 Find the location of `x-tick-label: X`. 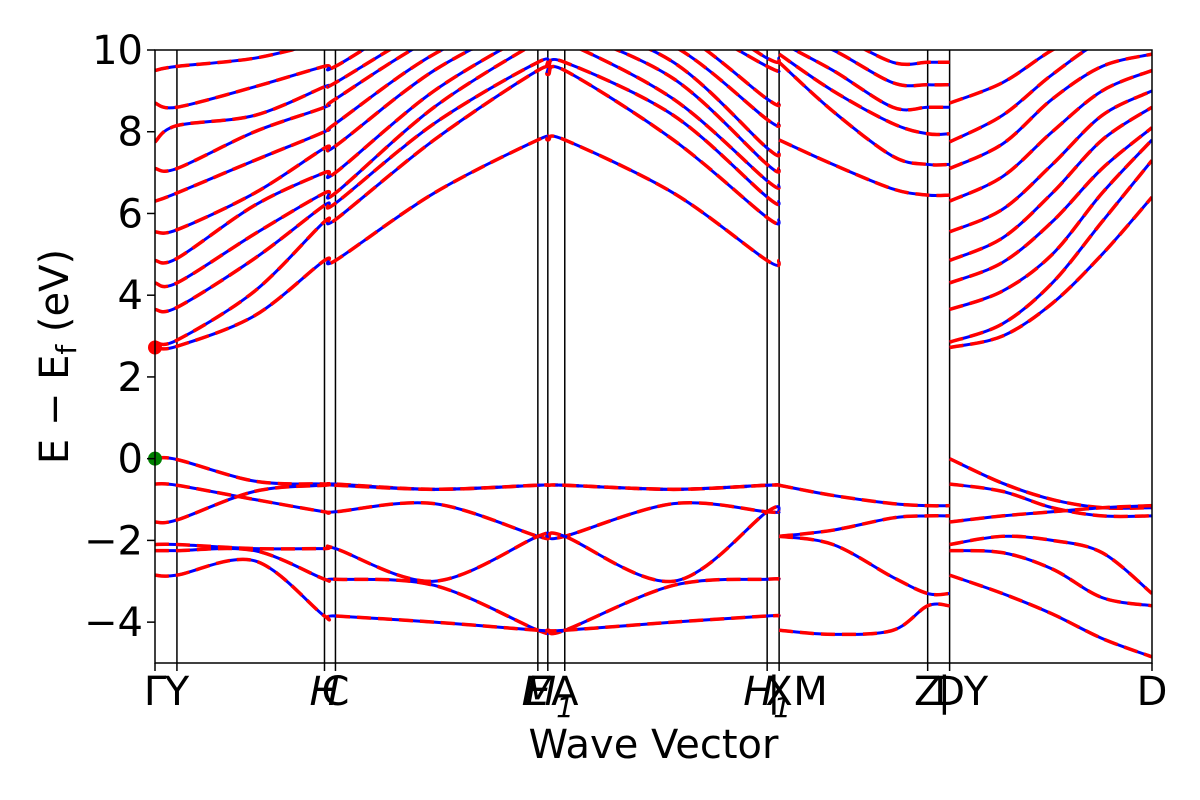

x-tick-label: X is located at coordinates (778, 692).